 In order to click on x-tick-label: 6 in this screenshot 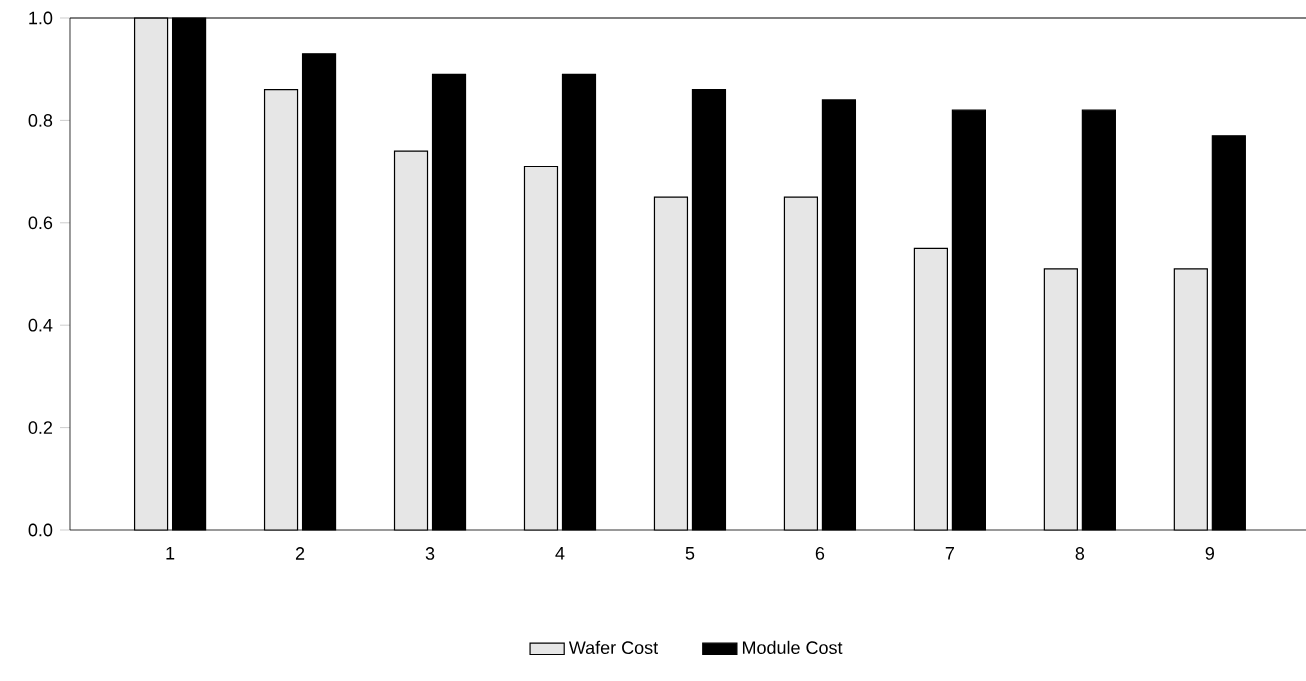, I will do `click(820, 553)`.